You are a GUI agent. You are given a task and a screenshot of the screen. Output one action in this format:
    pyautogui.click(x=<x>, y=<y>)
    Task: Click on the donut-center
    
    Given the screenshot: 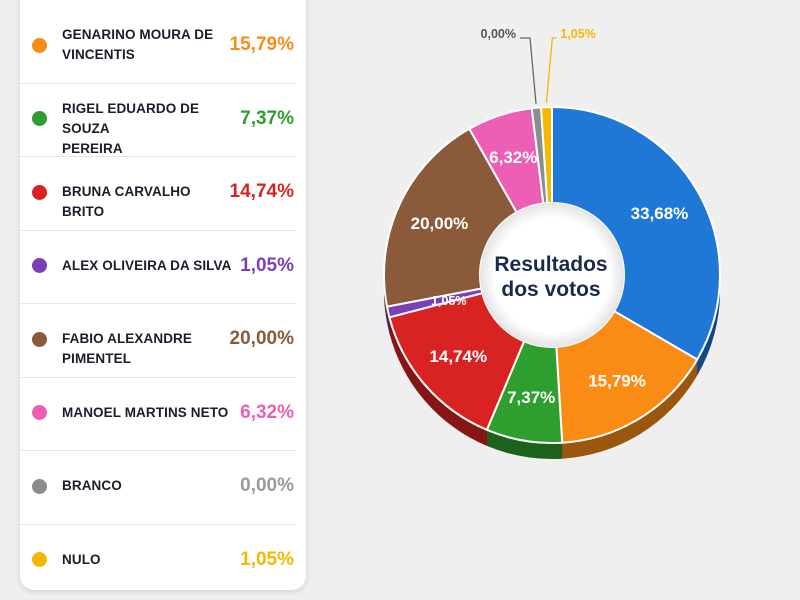 What is the action you would take?
    pyautogui.click(x=552, y=275)
    